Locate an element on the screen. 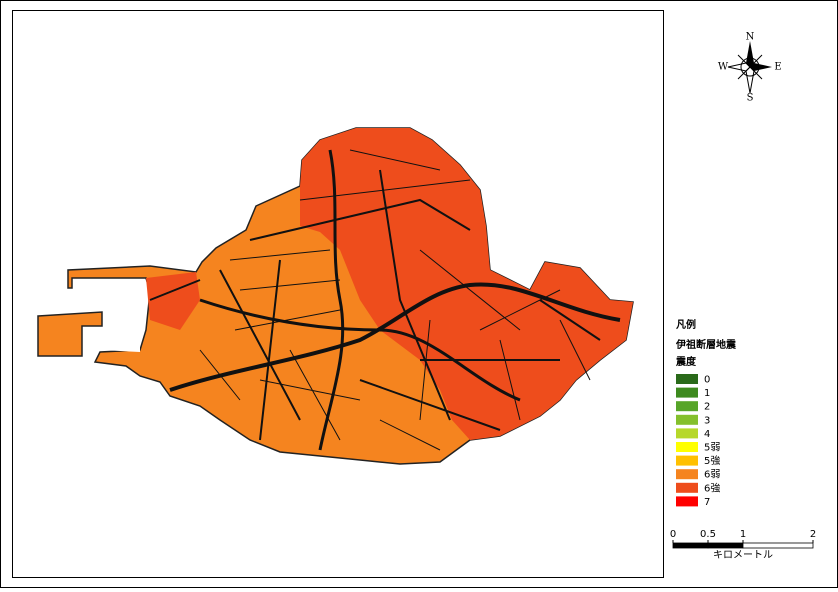 The width and height of the screenshot is (838, 592). scale-tick-label: 0.5 is located at coordinates (708, 534).